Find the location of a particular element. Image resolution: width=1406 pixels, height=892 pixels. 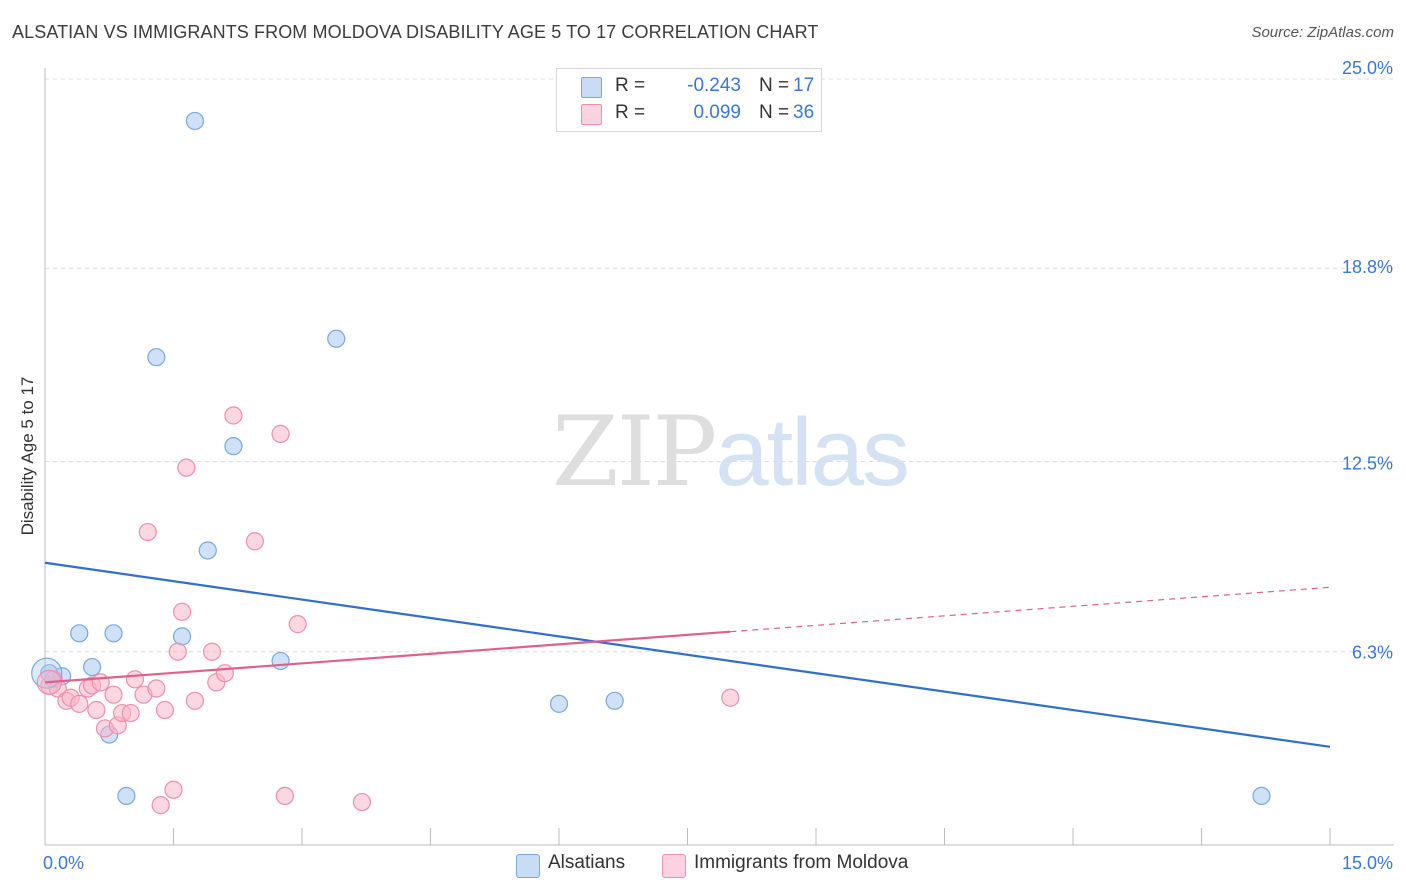

y-tick-label: 6.3% is located at coordinates (1372, 653).